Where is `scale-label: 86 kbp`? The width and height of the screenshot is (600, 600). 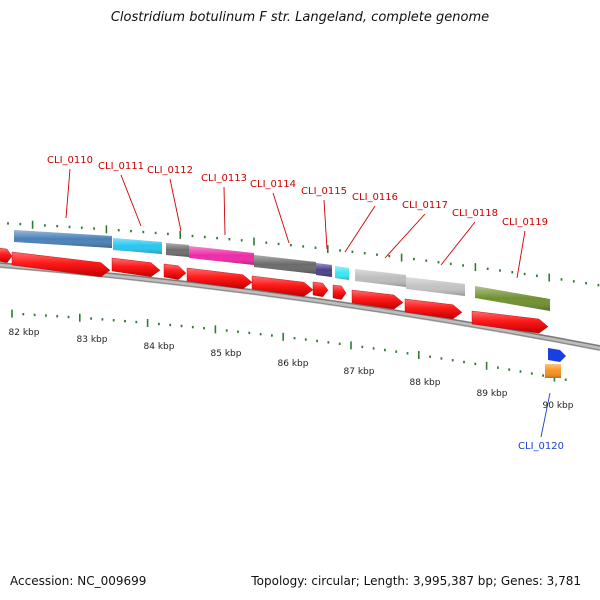
scale-label: 86 kbp is located at coordinates (293, 364).